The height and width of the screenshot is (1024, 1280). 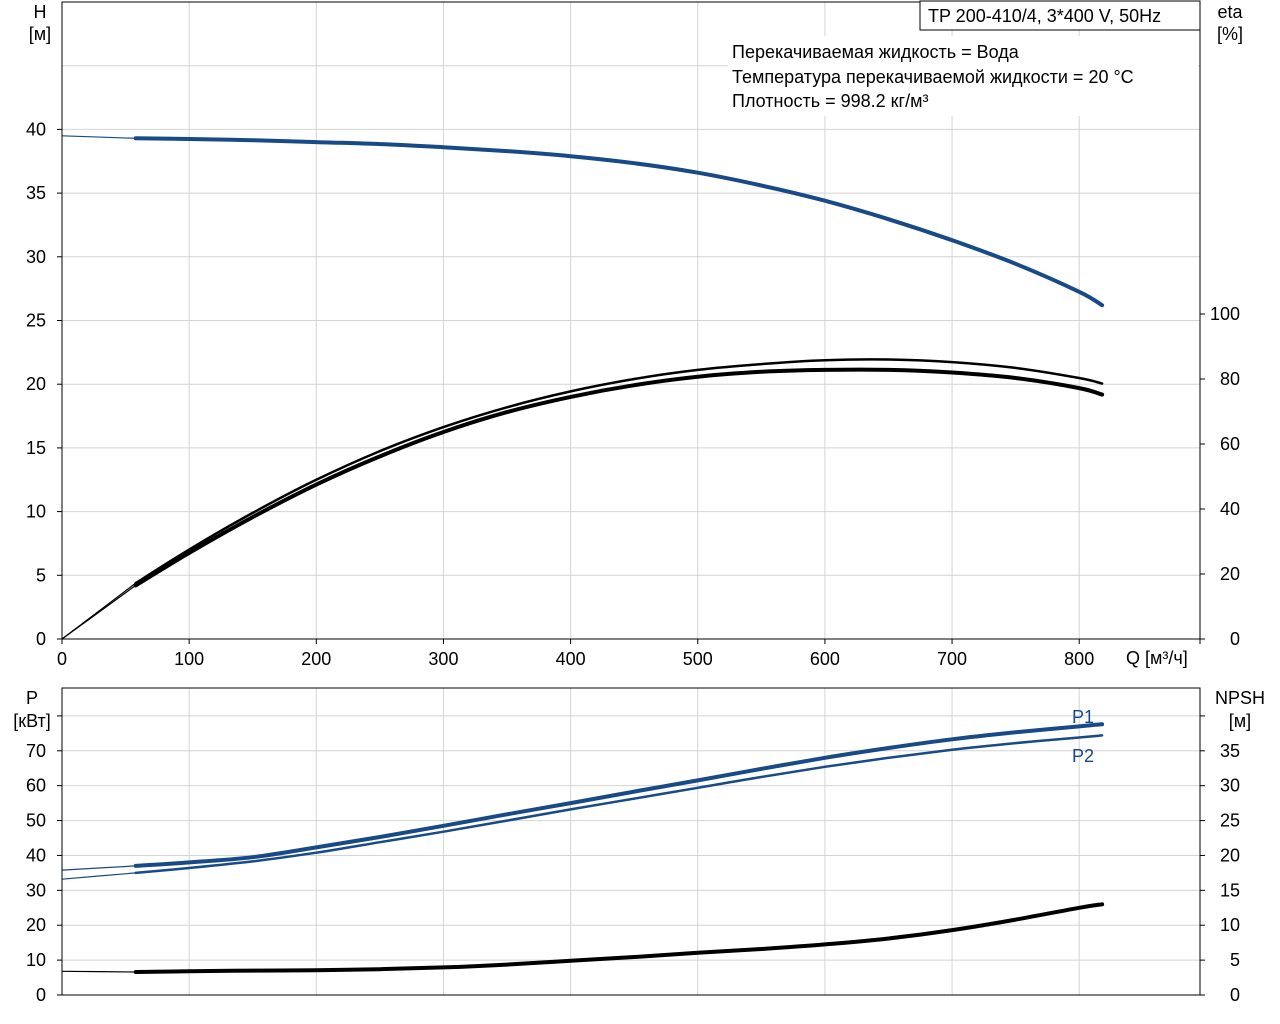 What do you see at coordinates (1230, 574) in the screenshot?
I see `tick-label-eta-20: 20` at bounding box center [1230, 574].